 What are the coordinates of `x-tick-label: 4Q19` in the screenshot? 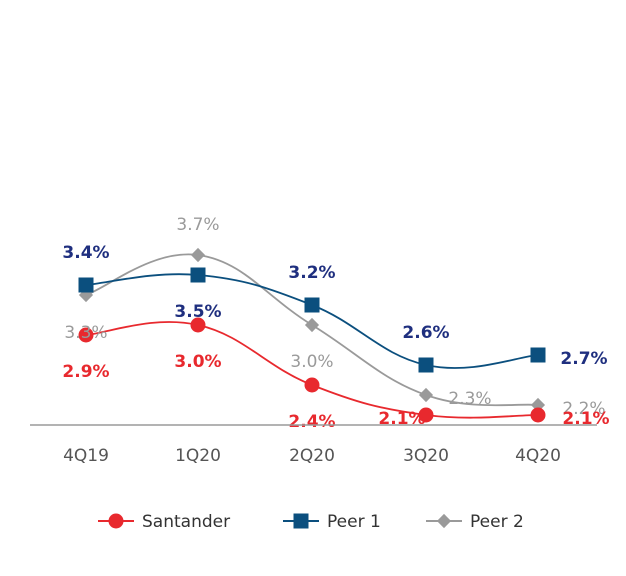 It's located at (86, 456).